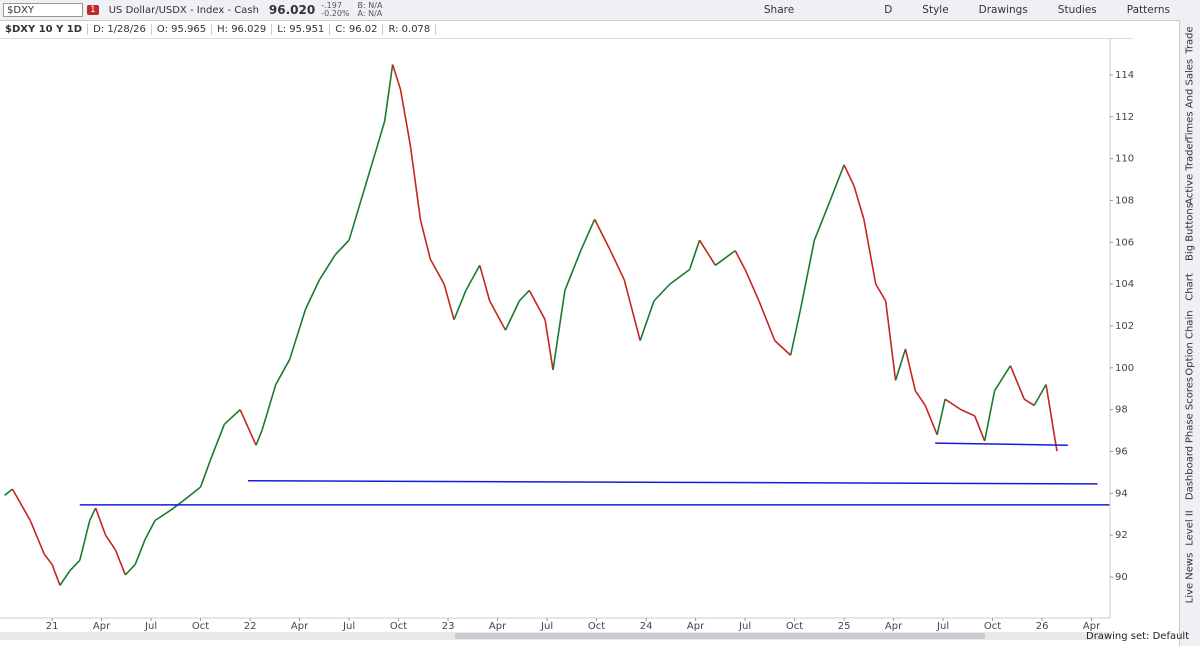  Describe the element at coordinates (93, 10) in the screenshot. I see `alert-badge: 1` at that location.